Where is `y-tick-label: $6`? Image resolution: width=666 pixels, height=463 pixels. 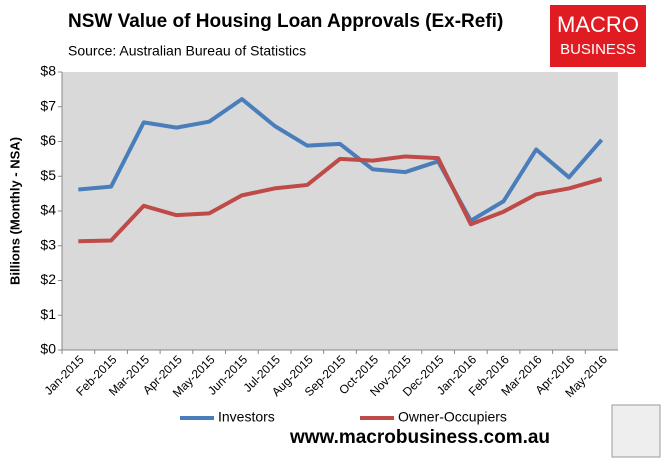 y-tick-label: $6 is located at coordinates (48, 140).